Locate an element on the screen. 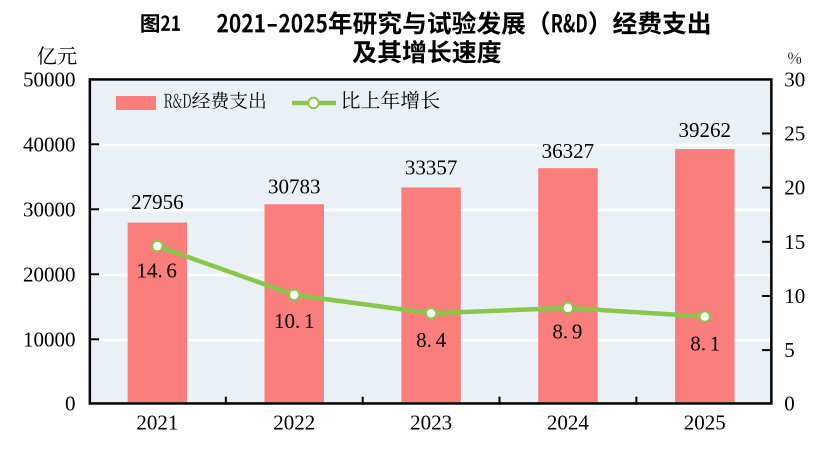 This screenshot has height=458, width=831. svg-text: 40000 is located at coordinates (49, 144).